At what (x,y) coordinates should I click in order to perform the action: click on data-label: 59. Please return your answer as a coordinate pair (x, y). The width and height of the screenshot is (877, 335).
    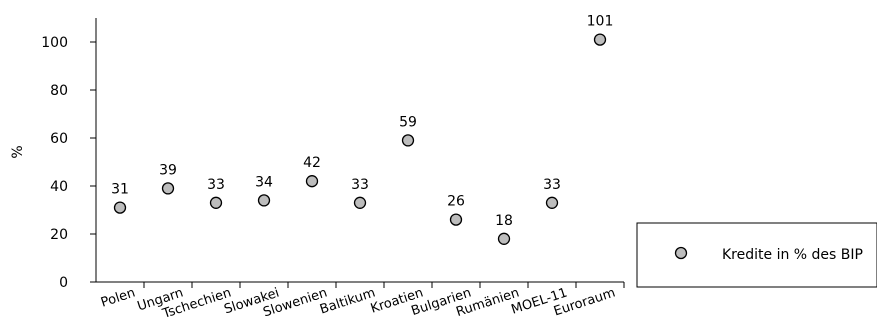
    Looking at the image, I should click on (408, 122).